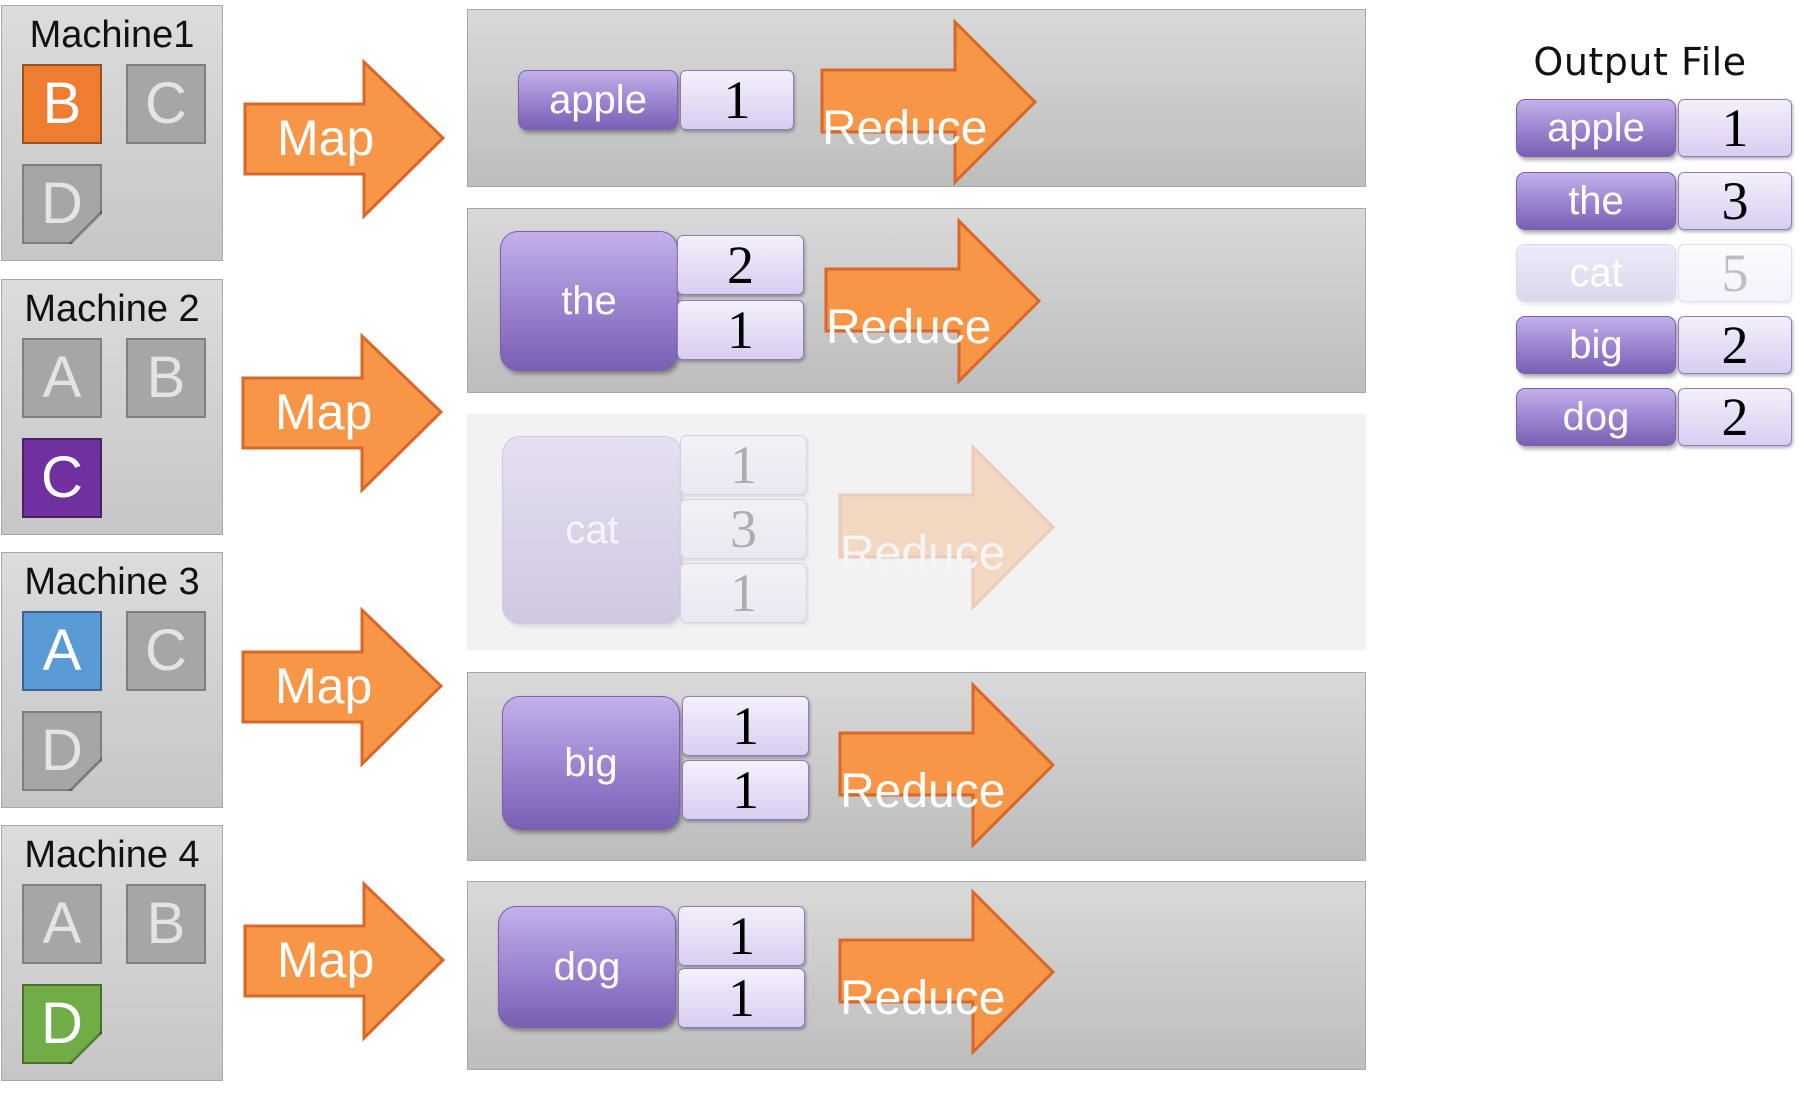  Describe the element at coordinates (1596, 345) in the screenshot. I see `output-key: big` at that location.